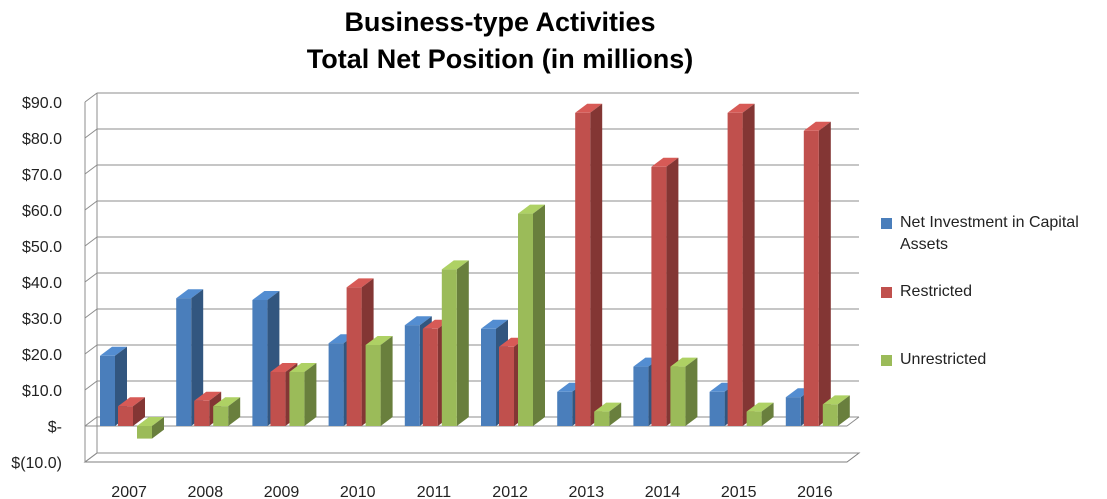  What do you see at coordinates (206, 491) in the screenshot?
I see `x-tick-label: 2008` at bounding box center [206, 491].